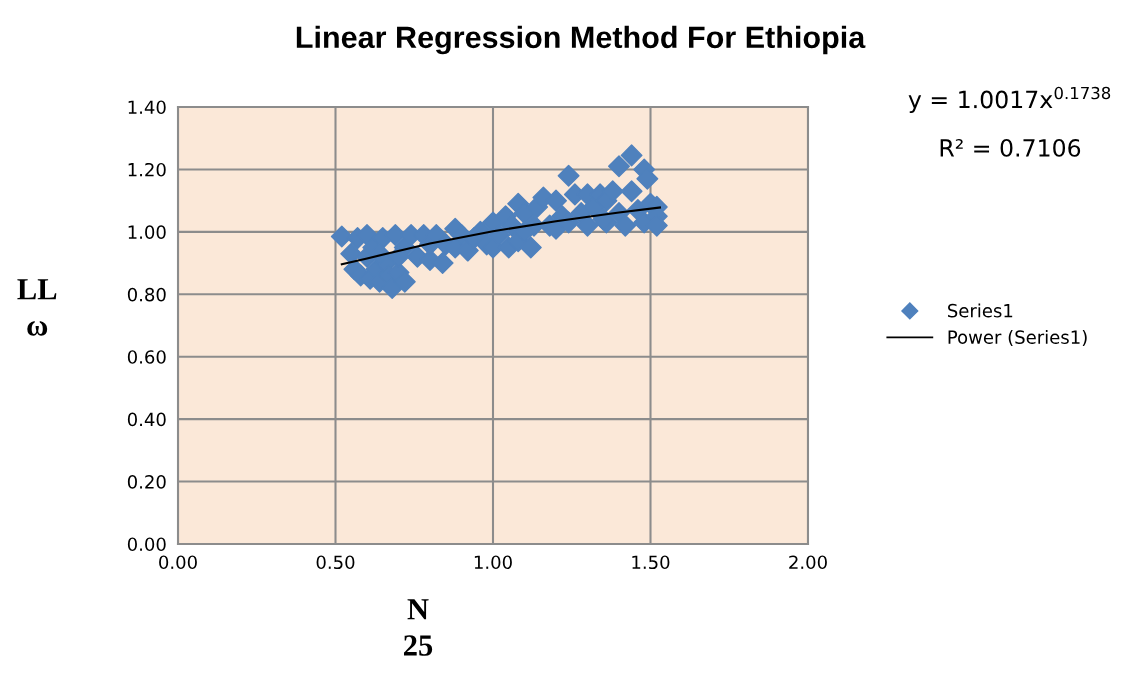 This screenshot has height=685, width=1128. What do you see at coordinates (581, 40) in the screenshot?
I see `chart-title: Linear Regression Method For Ethiopia` at bounding box center [581, 40].